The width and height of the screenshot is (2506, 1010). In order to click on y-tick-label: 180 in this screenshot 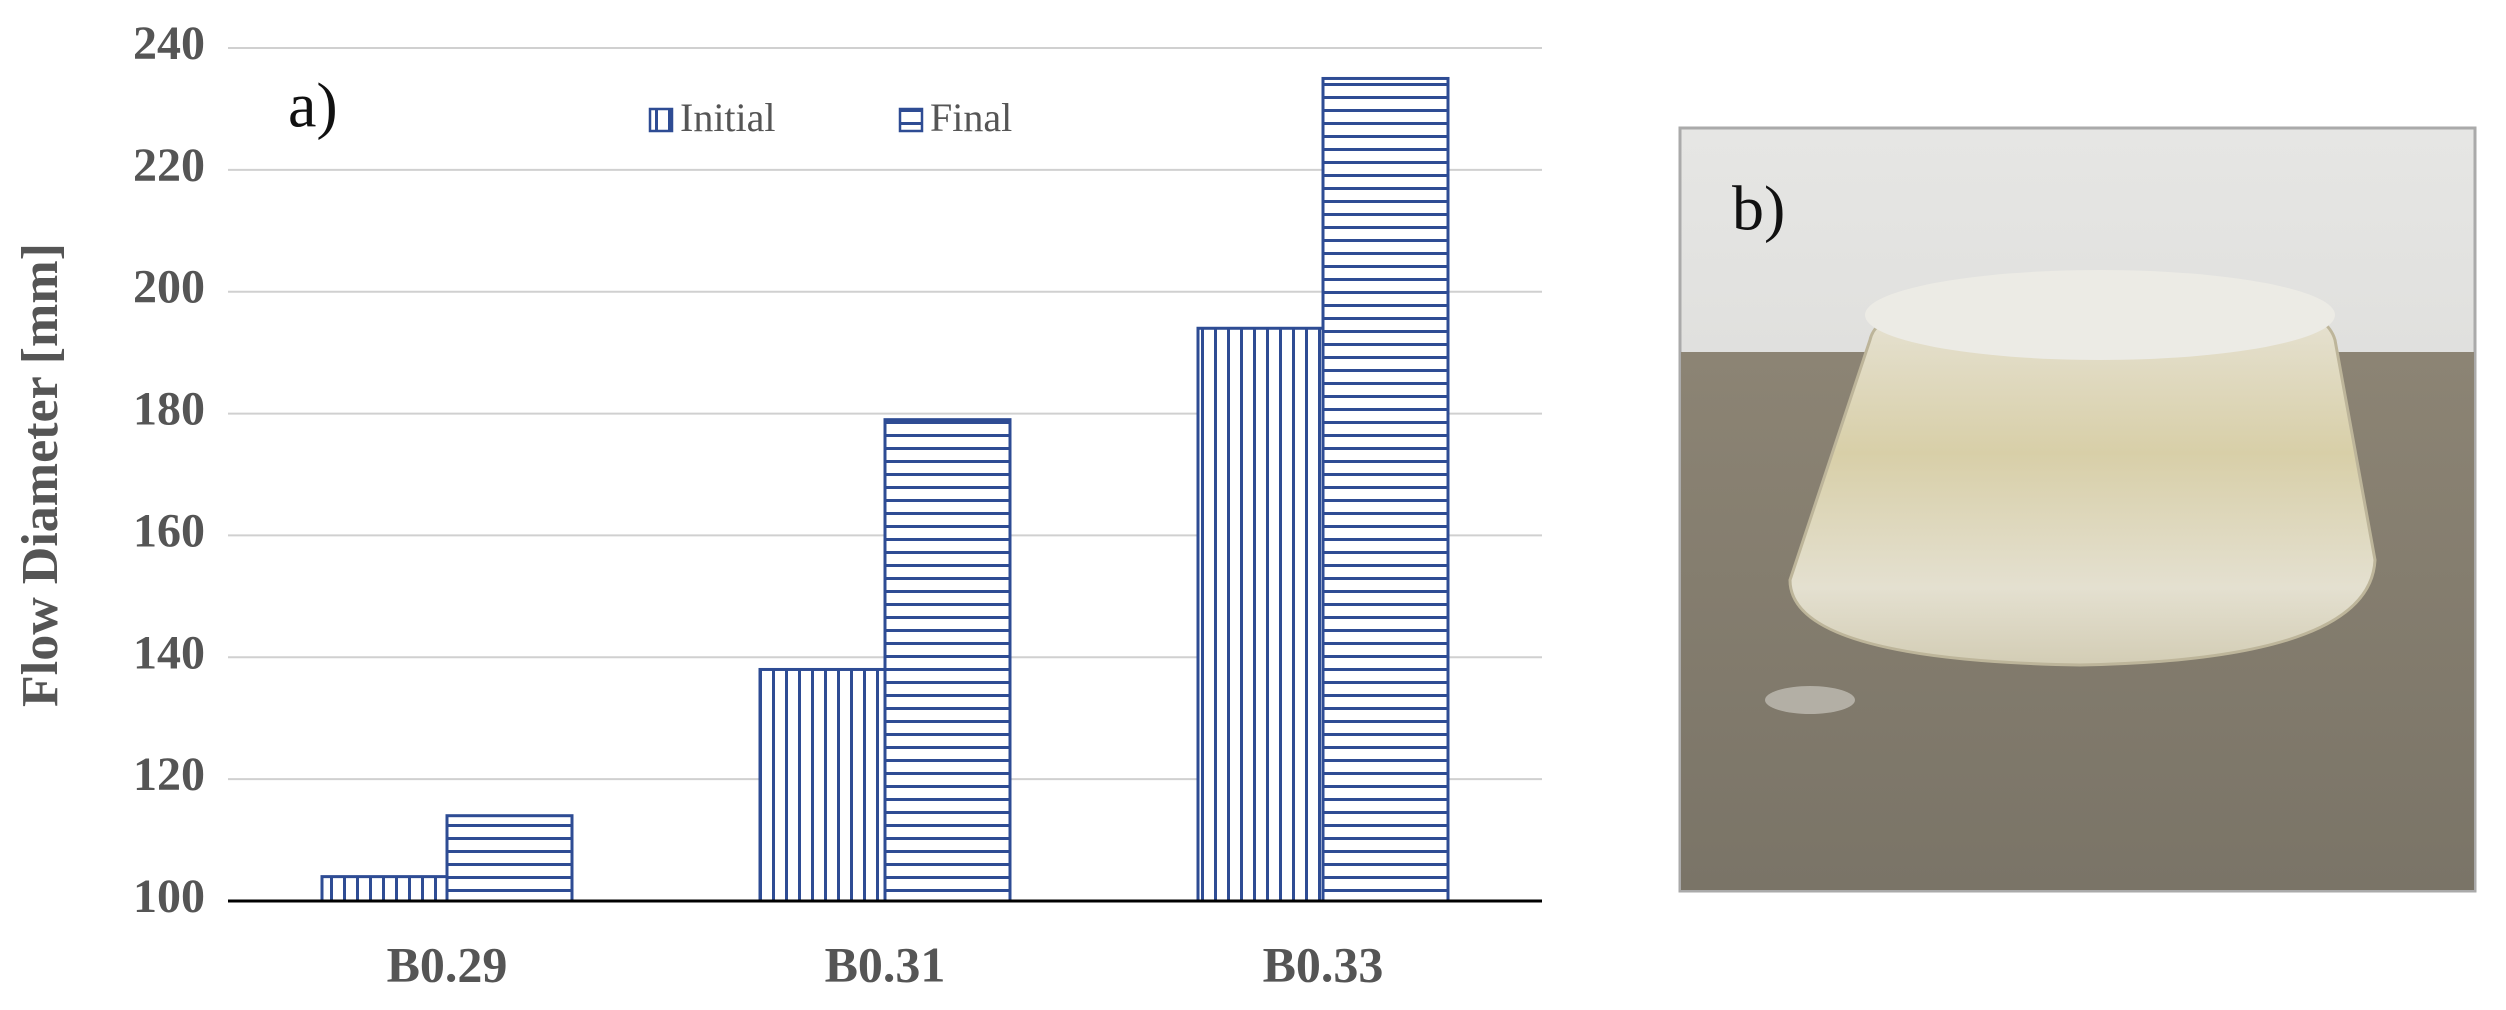, I will do `click(169, 409)`.